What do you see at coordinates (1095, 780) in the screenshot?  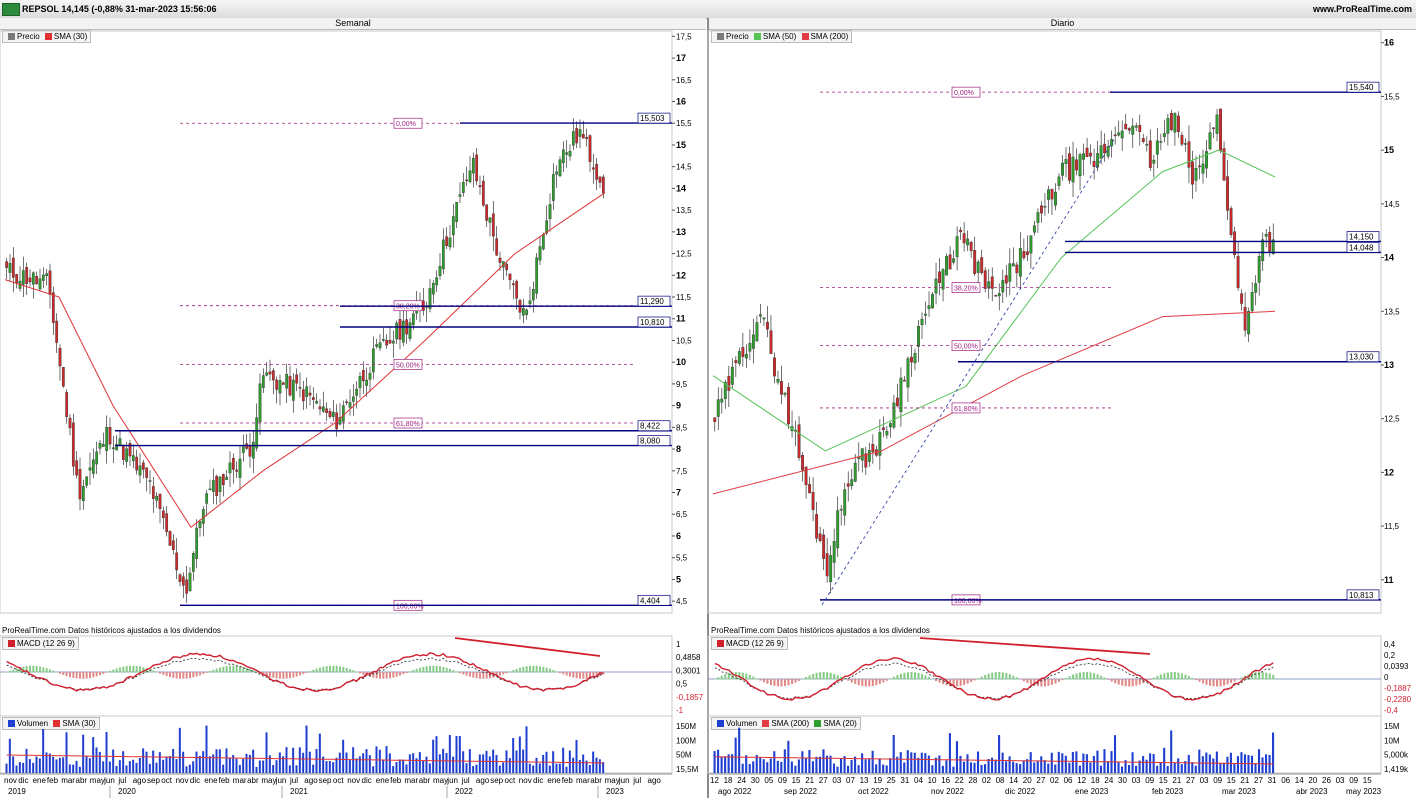 I see `daily-day-label: 18` at bounding box center [1095, 780].